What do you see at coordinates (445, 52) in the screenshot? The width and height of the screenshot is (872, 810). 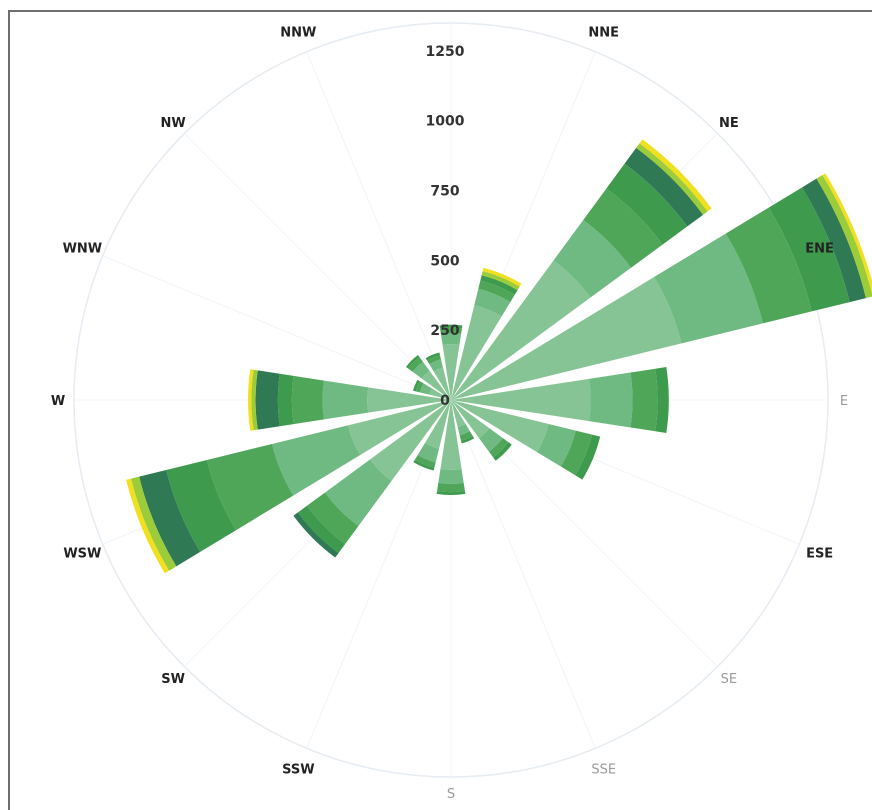 I see `radial-tick-label: 1250` at bounding box center [445, 52].